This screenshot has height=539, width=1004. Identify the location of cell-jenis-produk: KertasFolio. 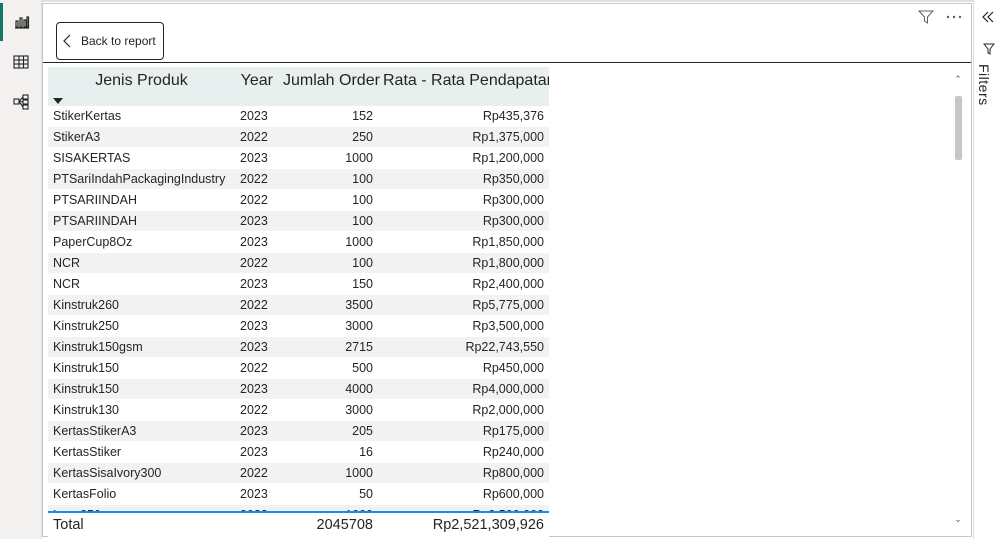
(141, 494).